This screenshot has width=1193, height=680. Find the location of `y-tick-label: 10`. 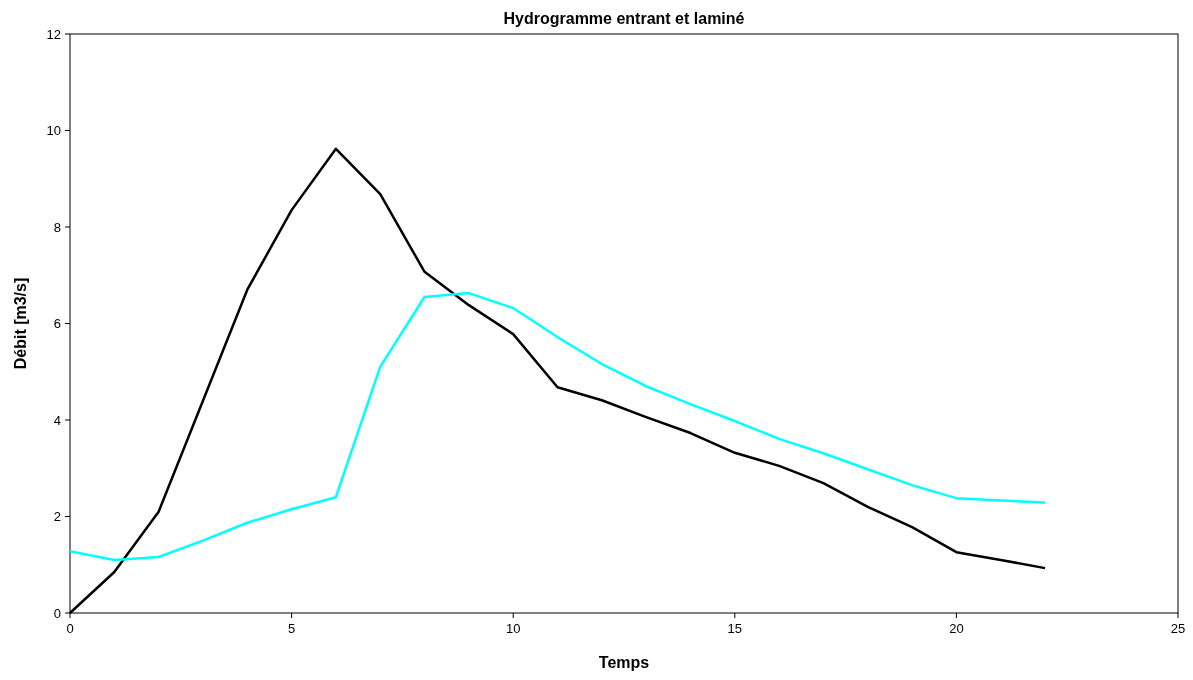

y-tick-label: 10 is located at coordinates (53, 130).